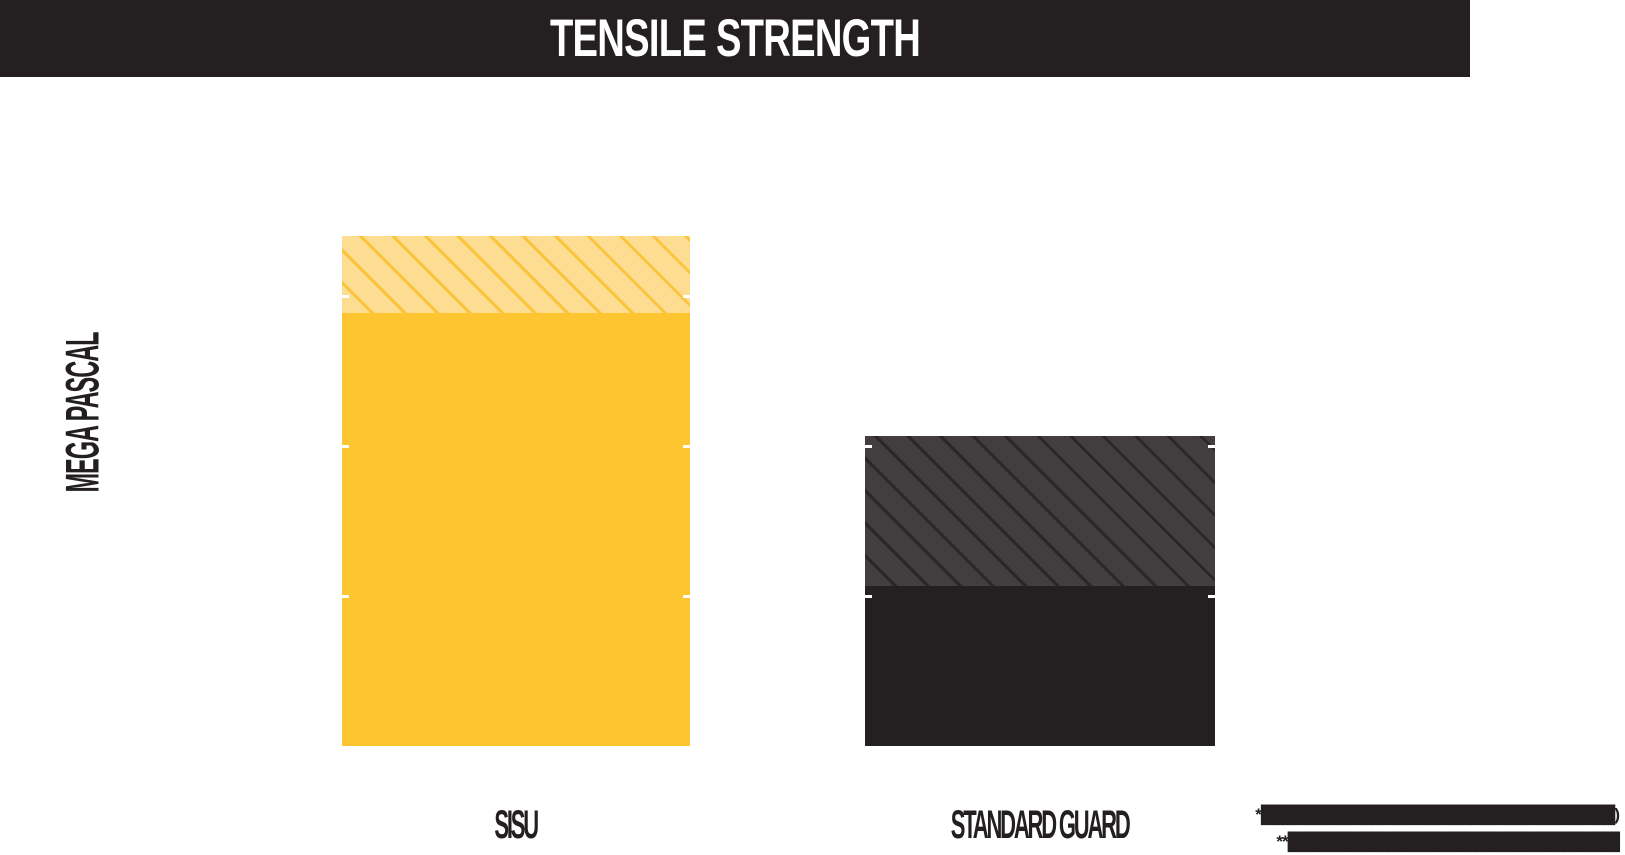 The image size is (1625, 855). Describe the element at coordinates (1448, 841) in the screenshot. I see `footnote-line-2: **██████████████████████████████` at that location.